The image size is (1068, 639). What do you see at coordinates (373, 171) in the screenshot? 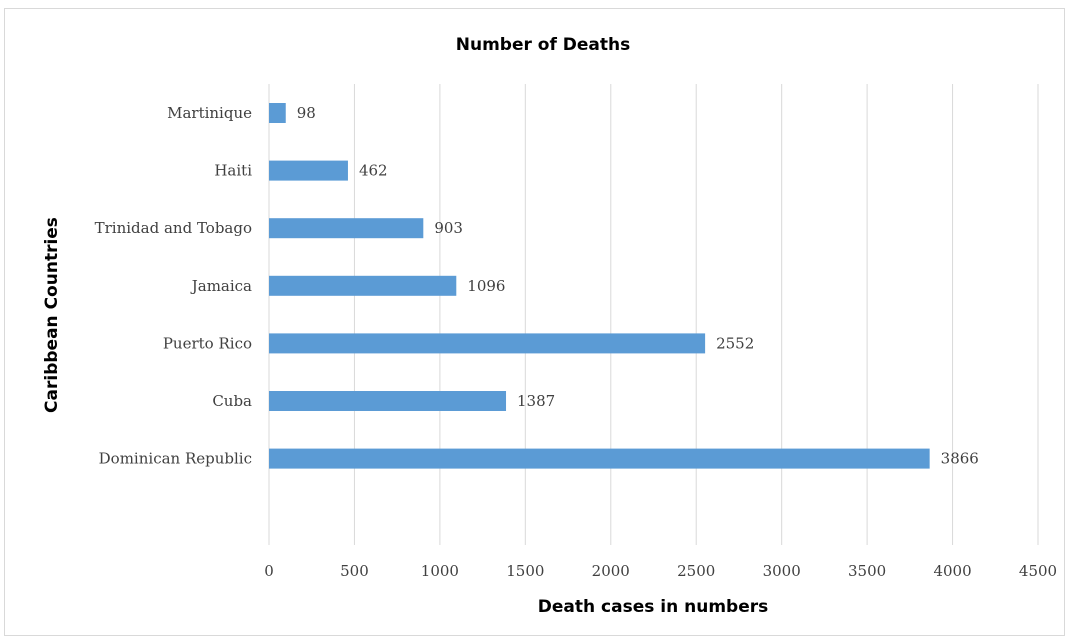
I see `data-label: 462` at bounding box center [373, 171].